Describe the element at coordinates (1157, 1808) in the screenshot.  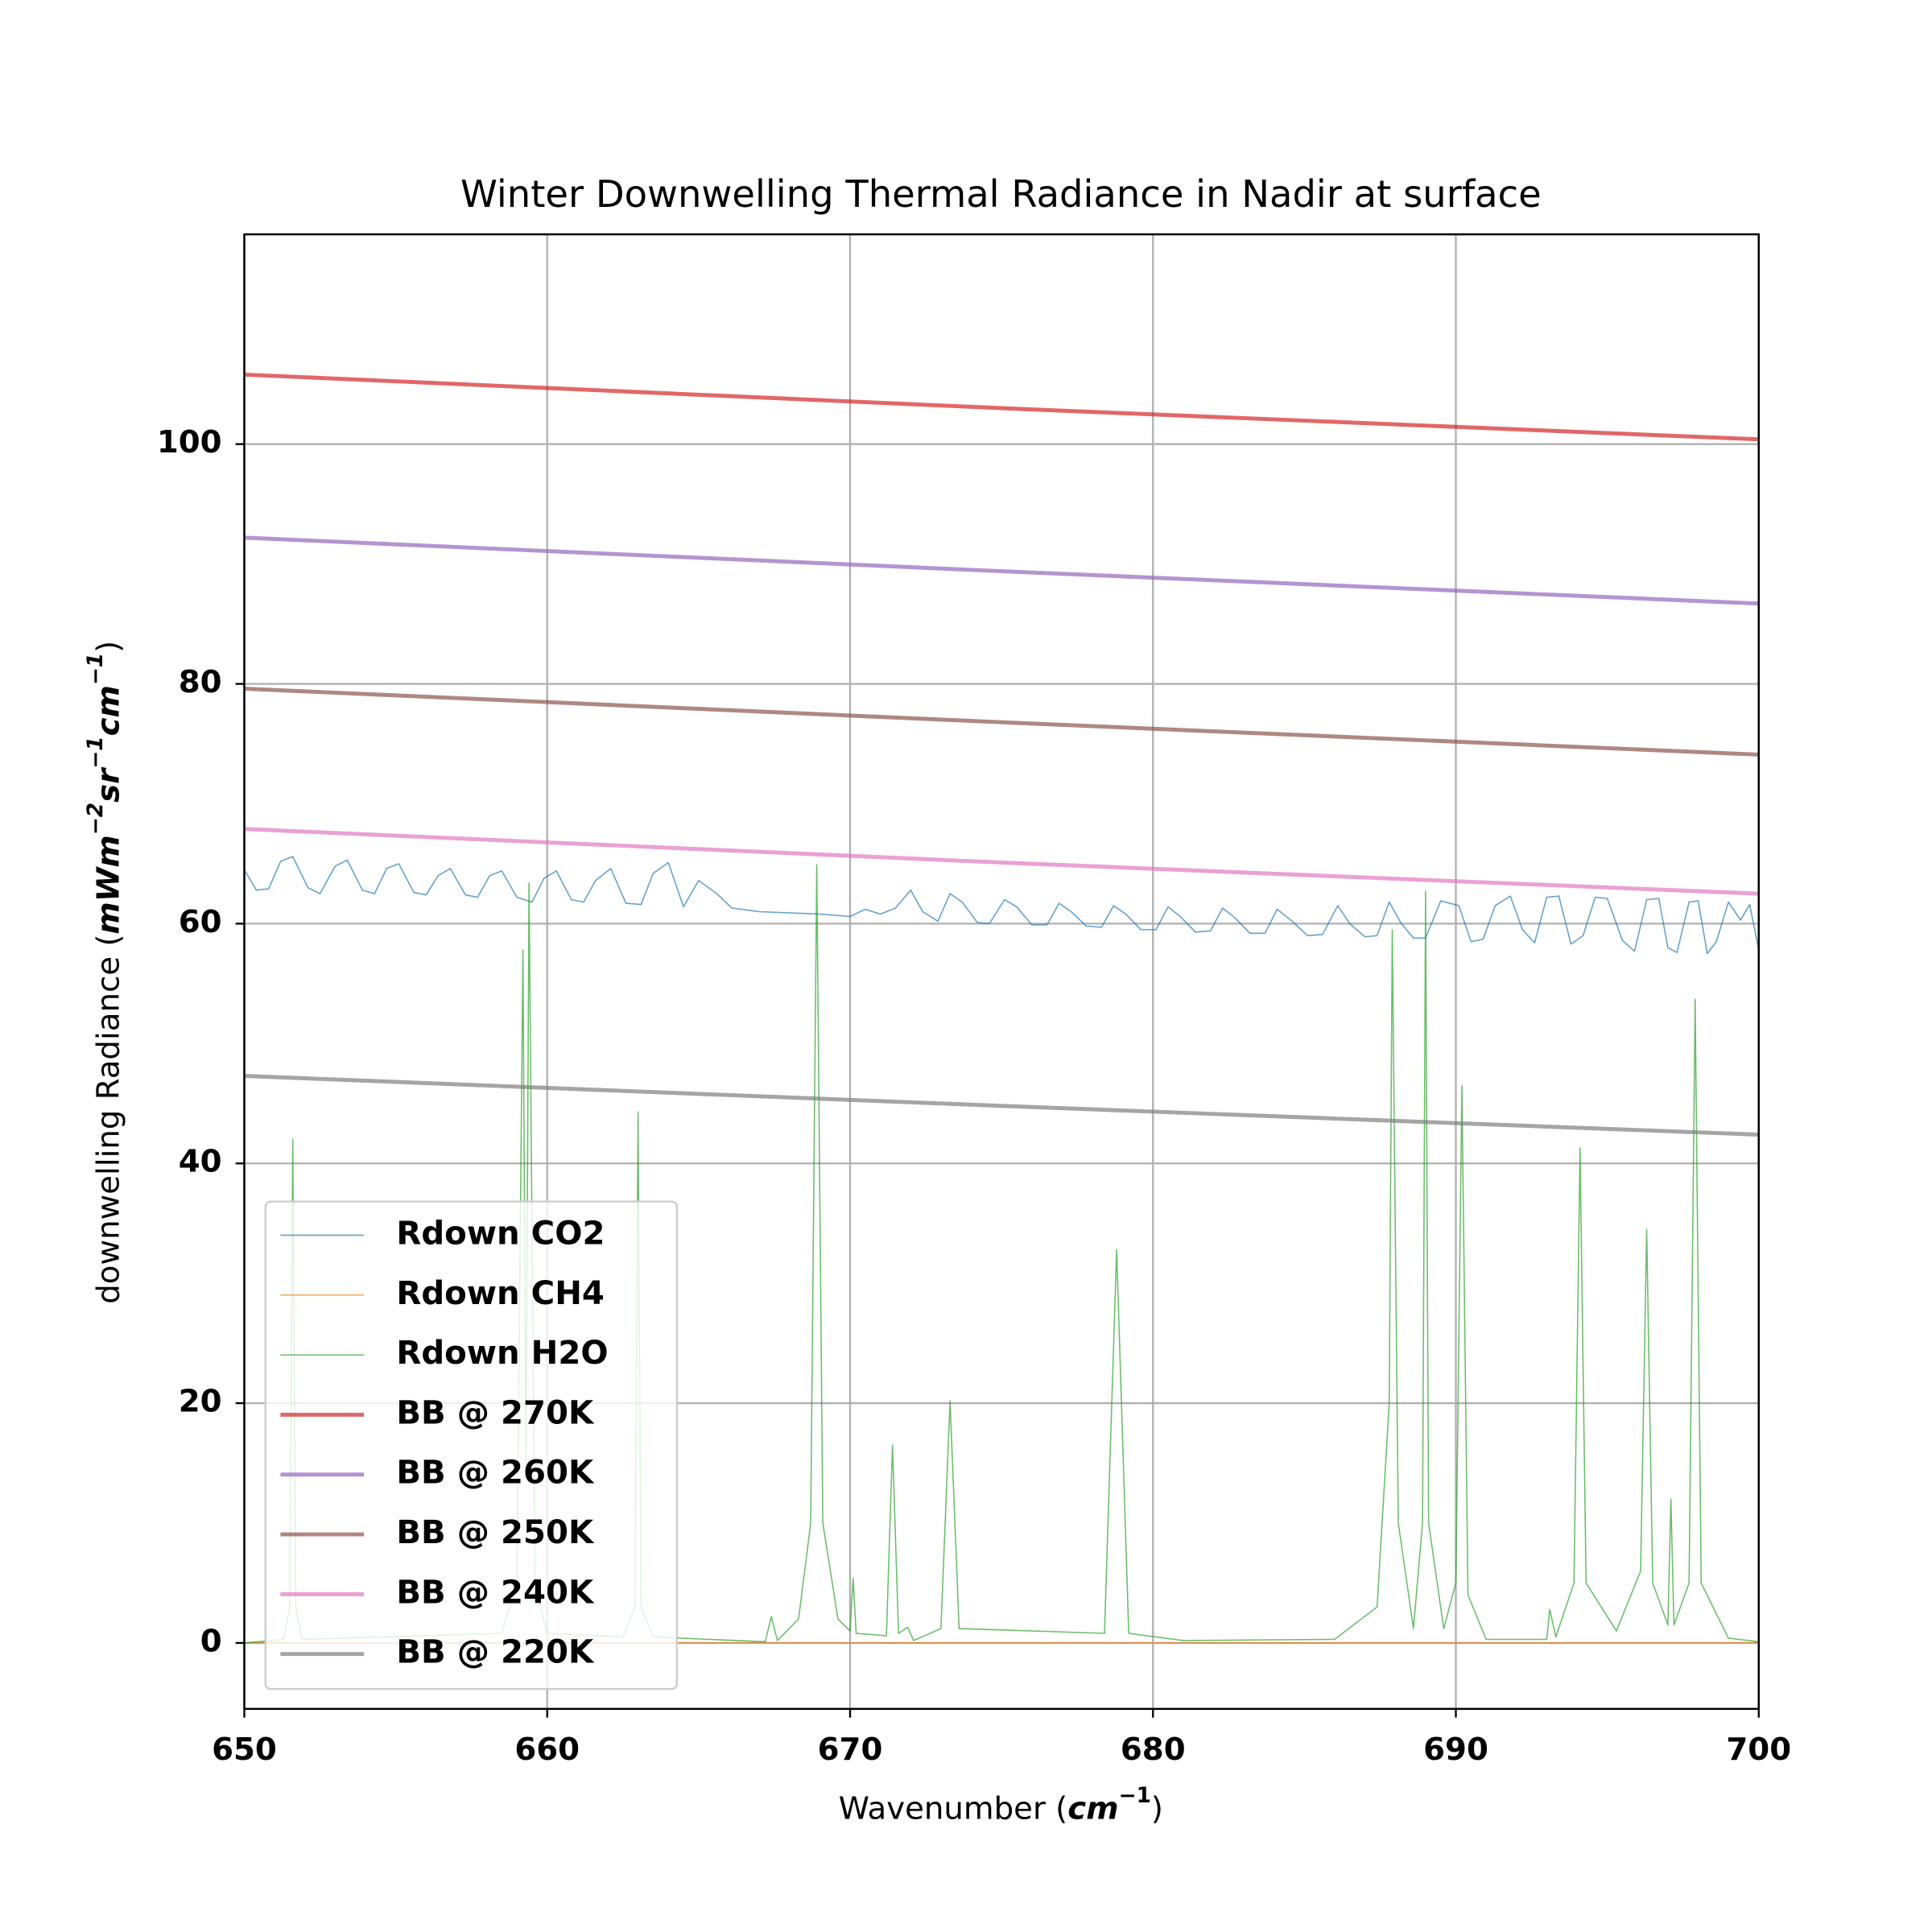
I see `x-label-text: )` at that location.